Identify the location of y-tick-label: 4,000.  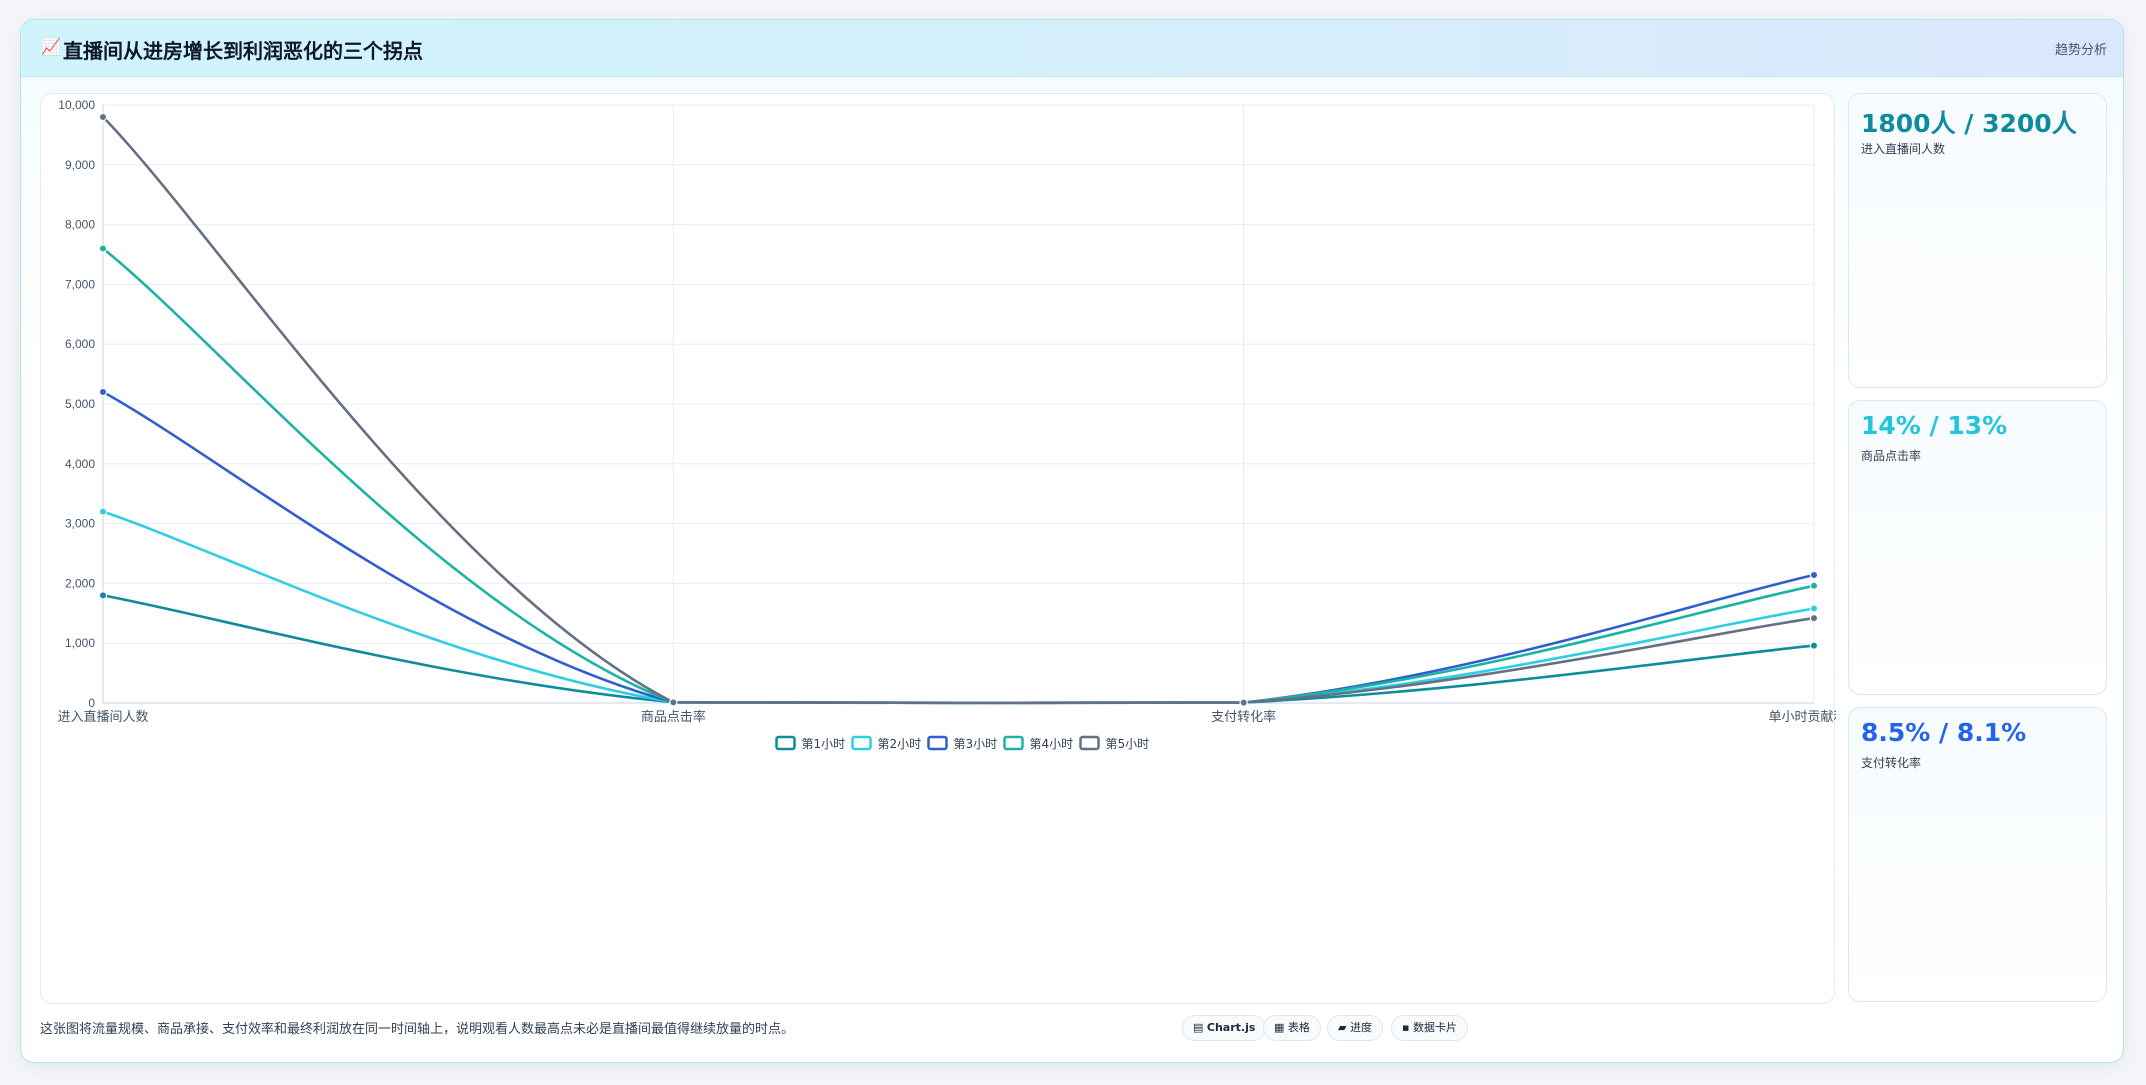
(80, 464).